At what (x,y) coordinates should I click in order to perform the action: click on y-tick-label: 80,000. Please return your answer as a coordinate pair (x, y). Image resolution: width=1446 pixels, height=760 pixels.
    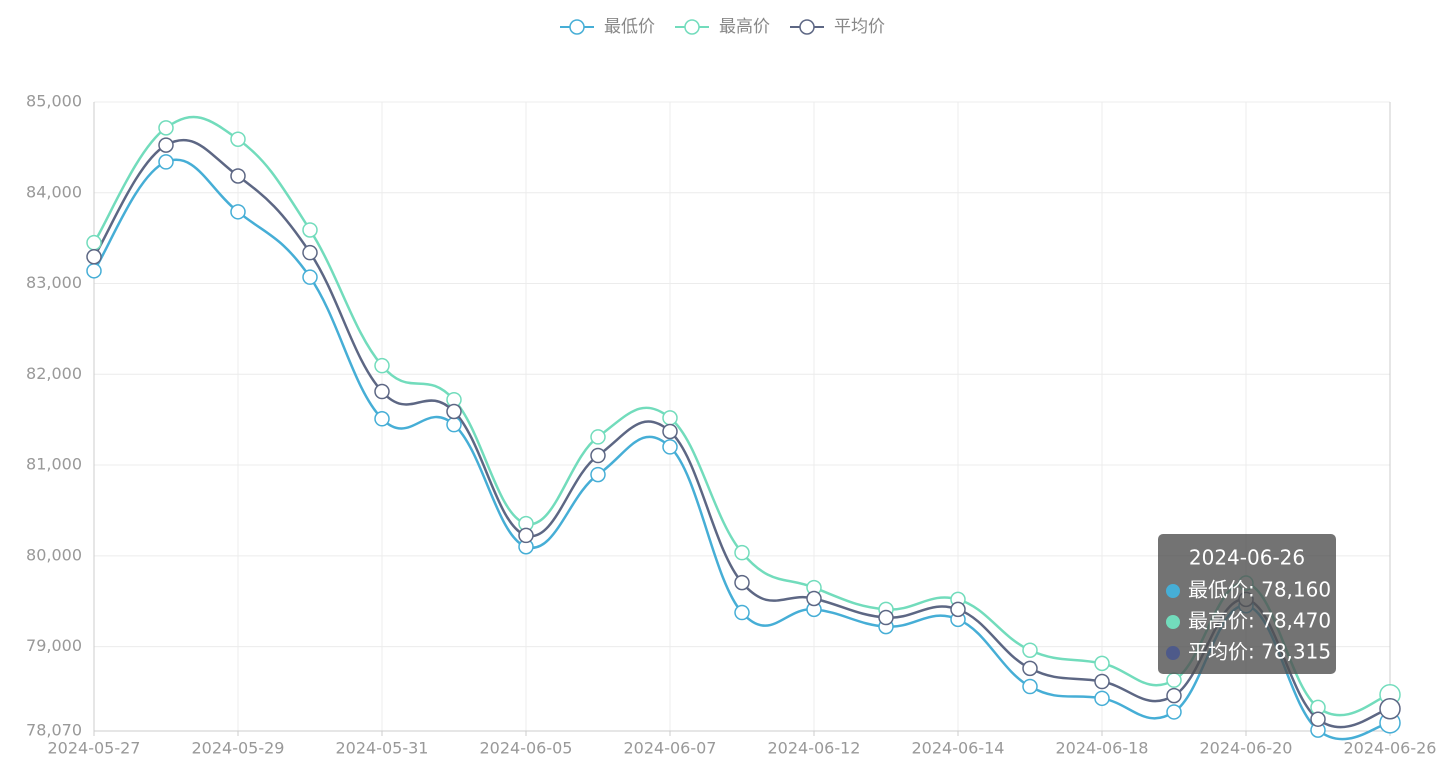
    Looking at the image, I should click on (54, 554).